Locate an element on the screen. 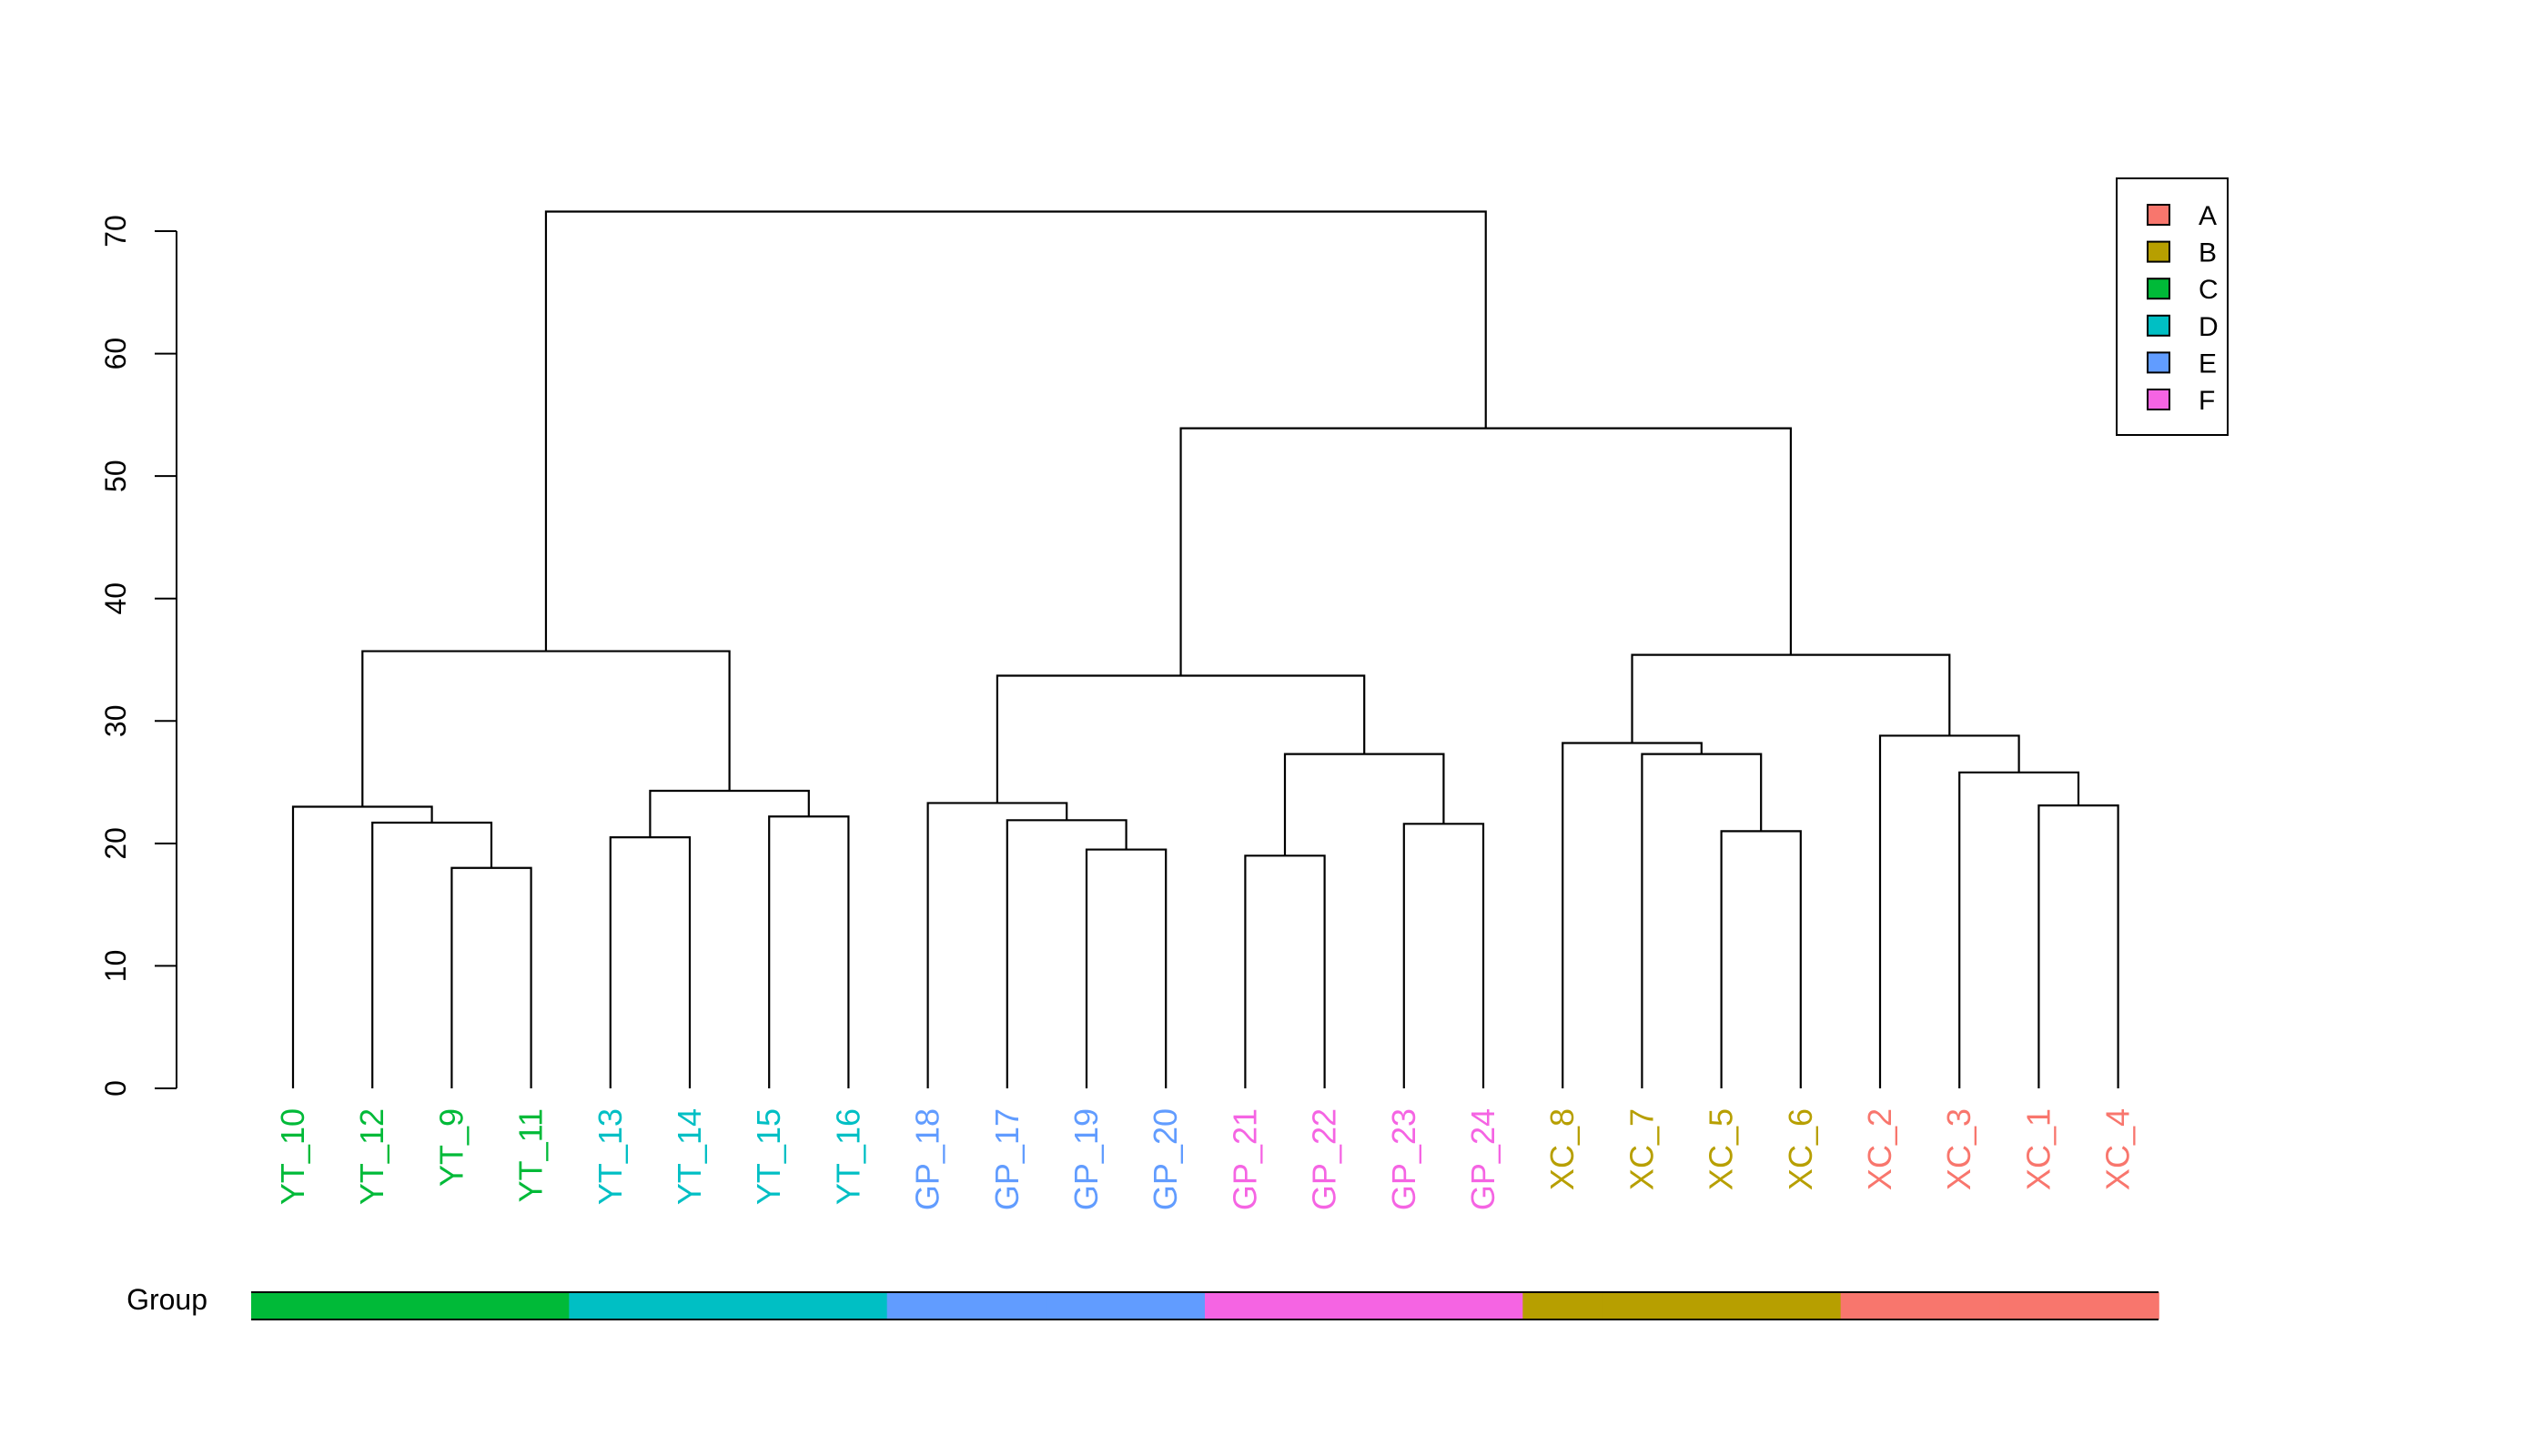  leaf-label: GP_22 is located at coordinates (1325, 1159).